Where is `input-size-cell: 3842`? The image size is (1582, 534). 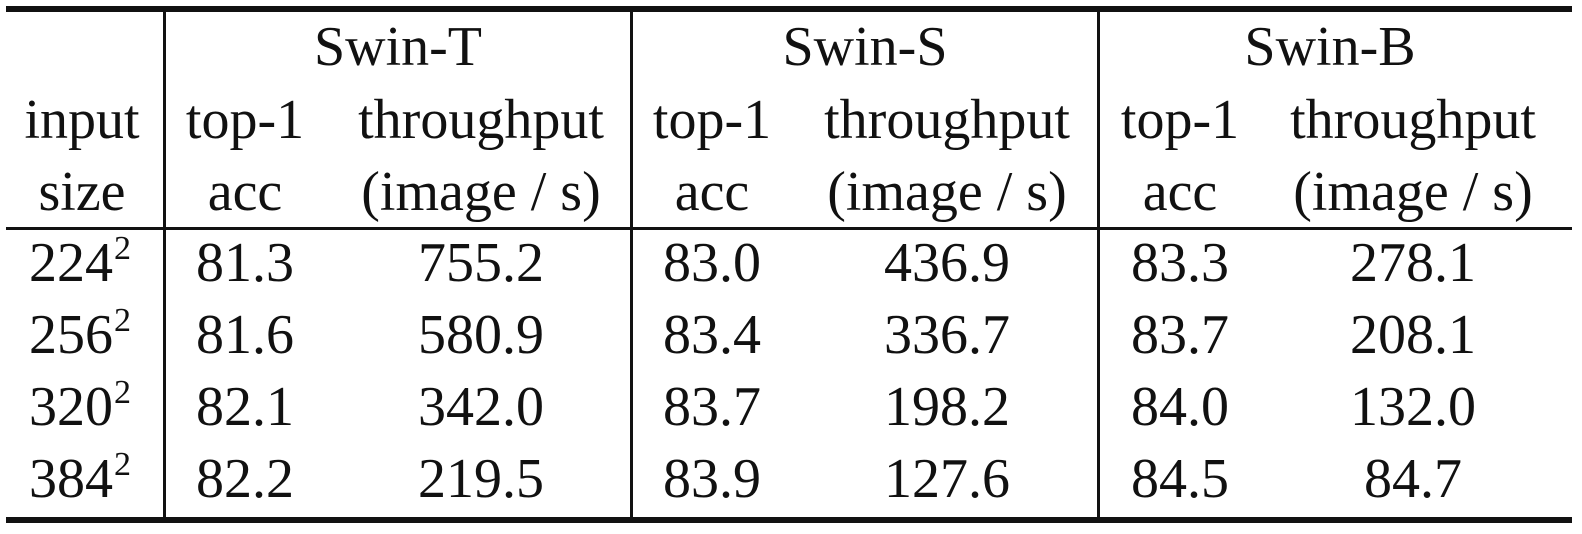
input-size-cell: 3842 is located at coordinates (80, 479).